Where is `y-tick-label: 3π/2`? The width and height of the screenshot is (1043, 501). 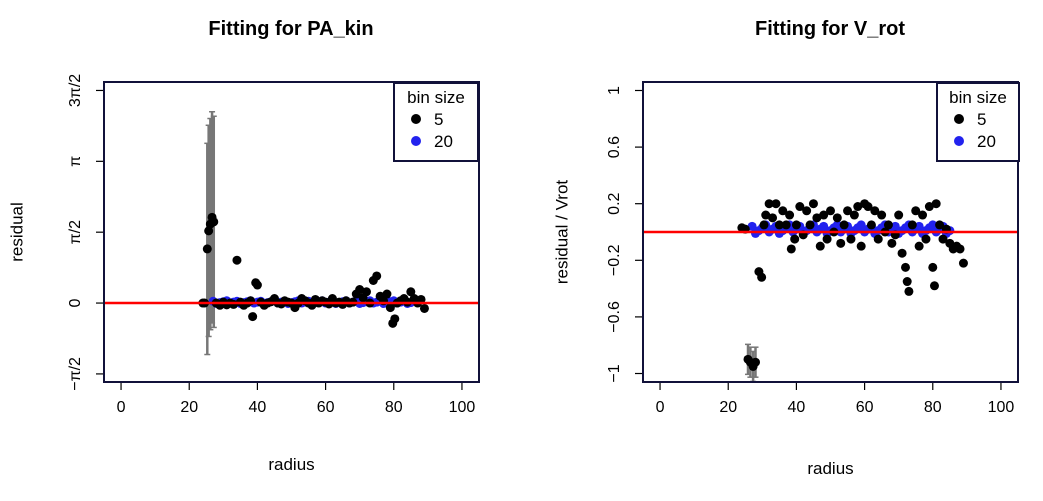 y-tick-label: 3π/2 is located at coordinates (75, 90).